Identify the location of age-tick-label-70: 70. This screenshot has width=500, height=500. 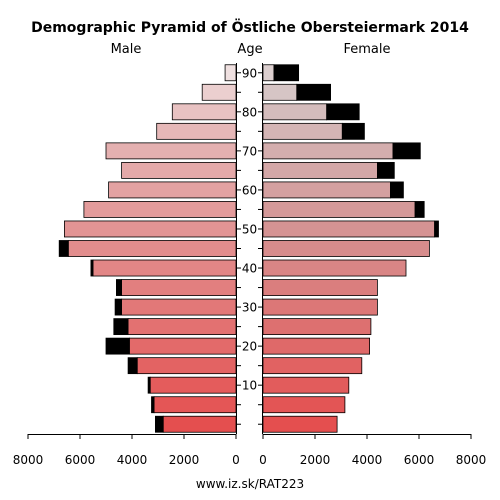
(249, 151).